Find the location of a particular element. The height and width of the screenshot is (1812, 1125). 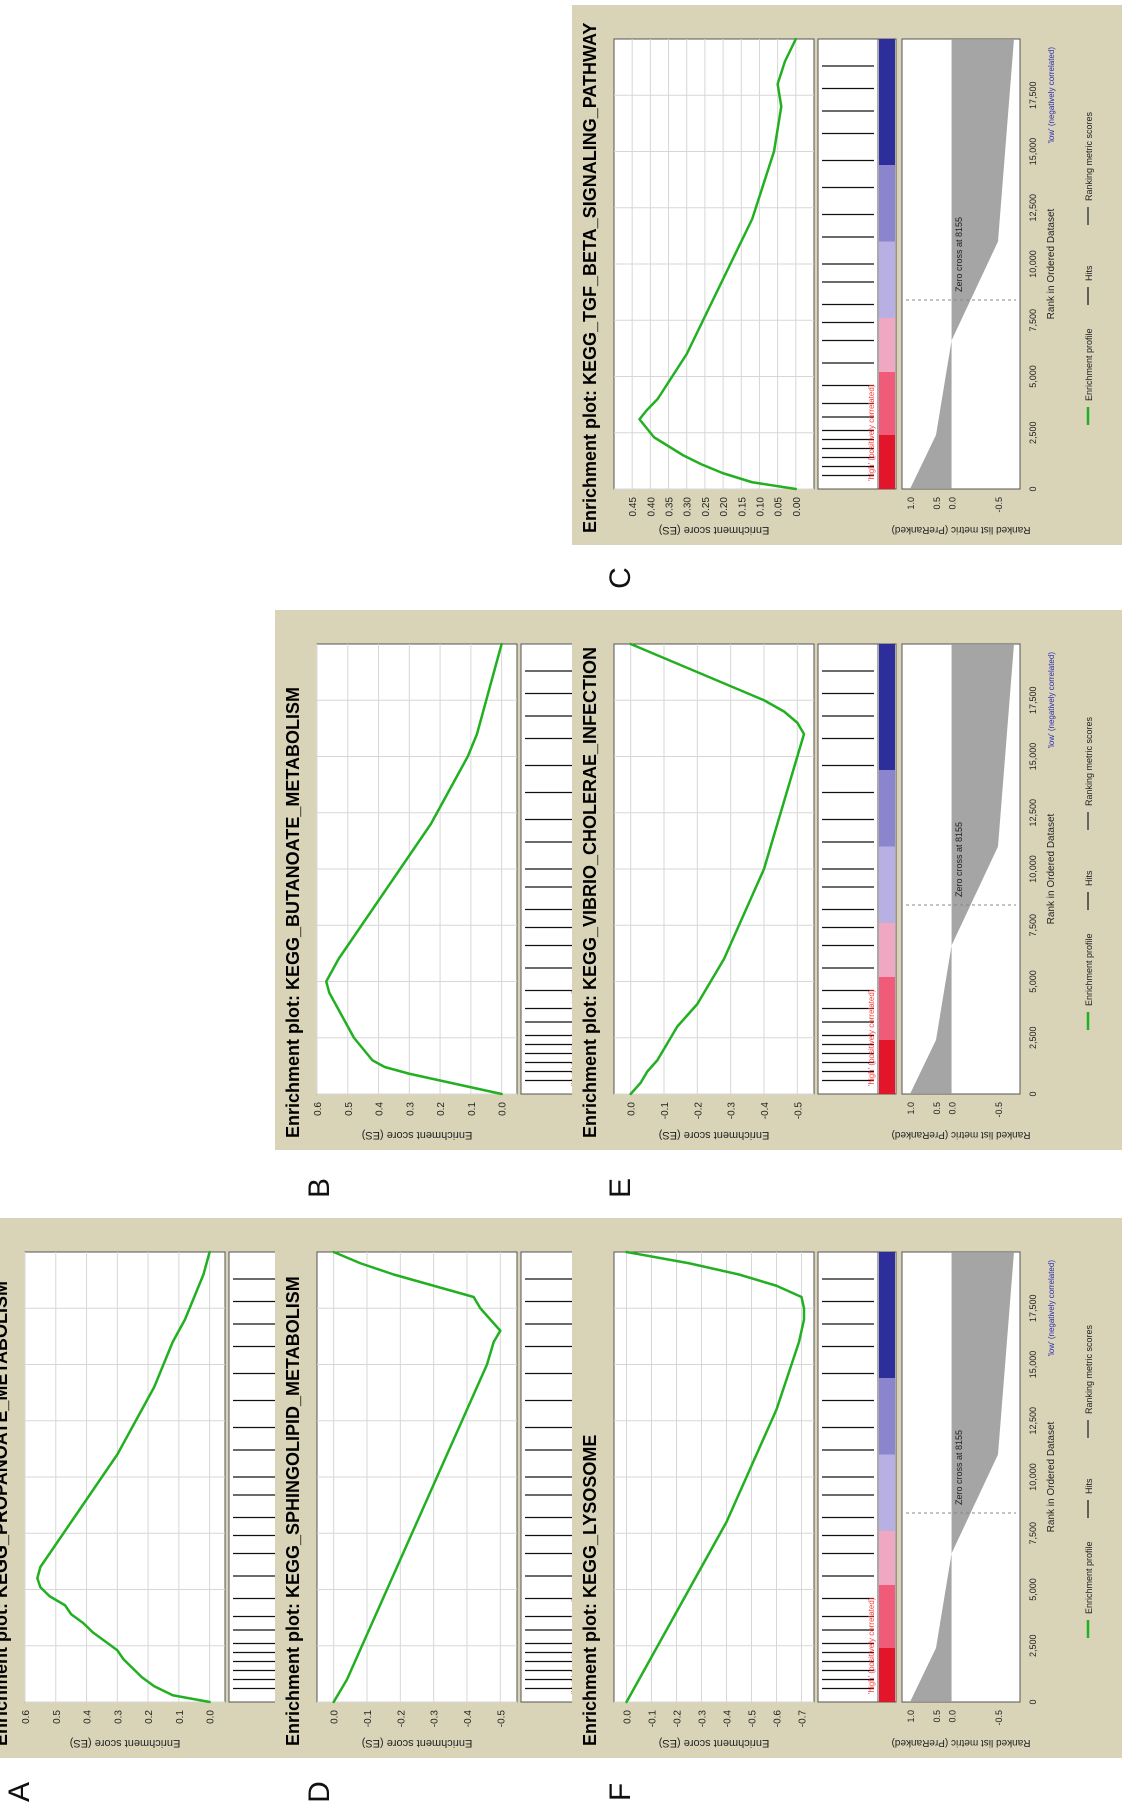

es-y-tick: 0.4 is located at coordinates (380, 1109).